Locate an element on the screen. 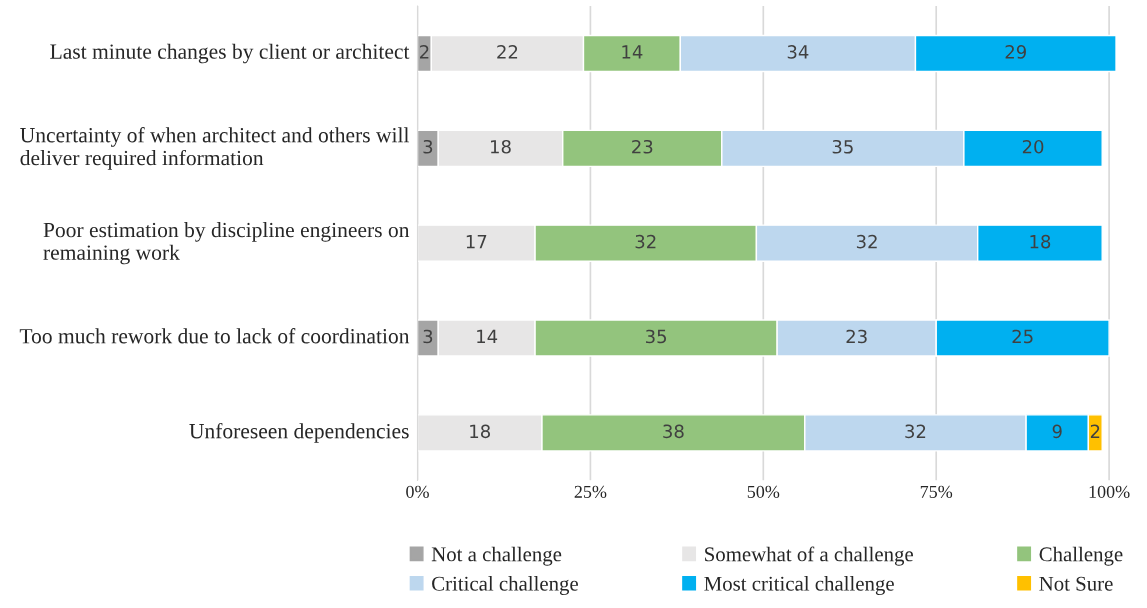 Image resolution: width=1147 pixels, height=608 pixels. x-tick-label: 0% is located at coordinates (417, 491).